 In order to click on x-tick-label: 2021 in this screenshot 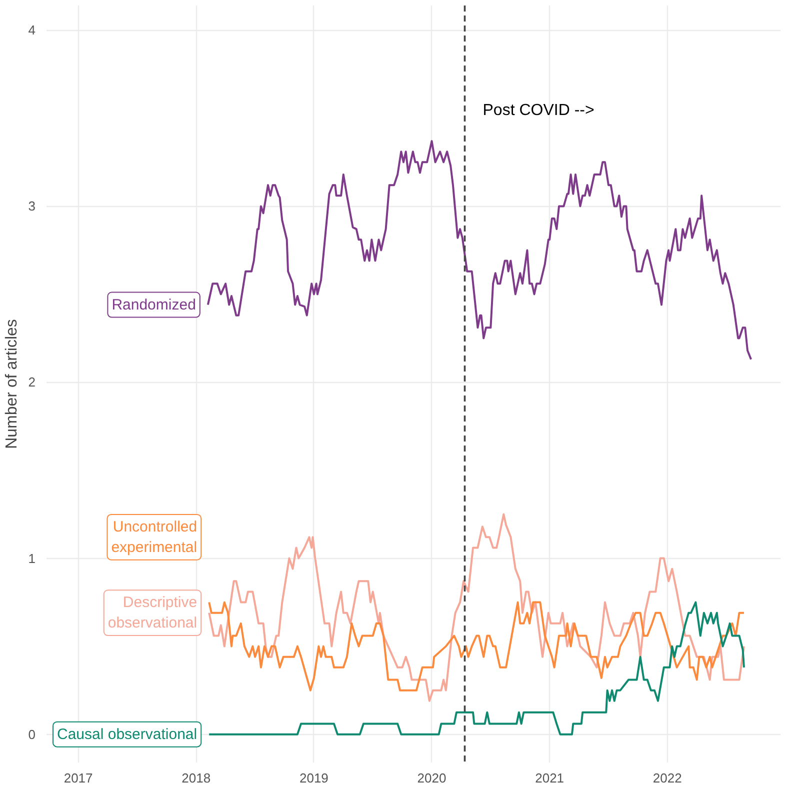, I will do `click(549, 778)`.